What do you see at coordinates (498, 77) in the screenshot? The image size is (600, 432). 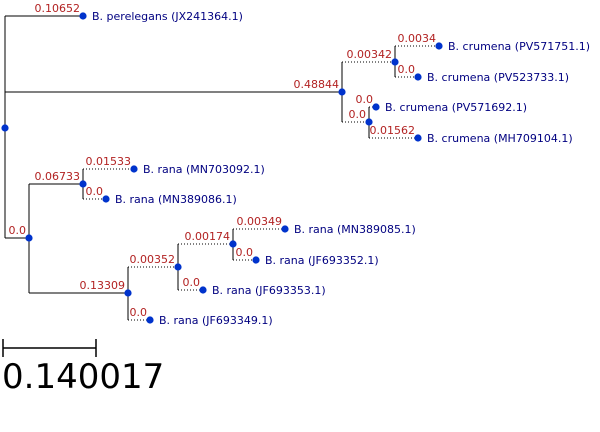 I see `leaf-label: B. crumena (PV523733.1)` at bounding box center [498, 77].